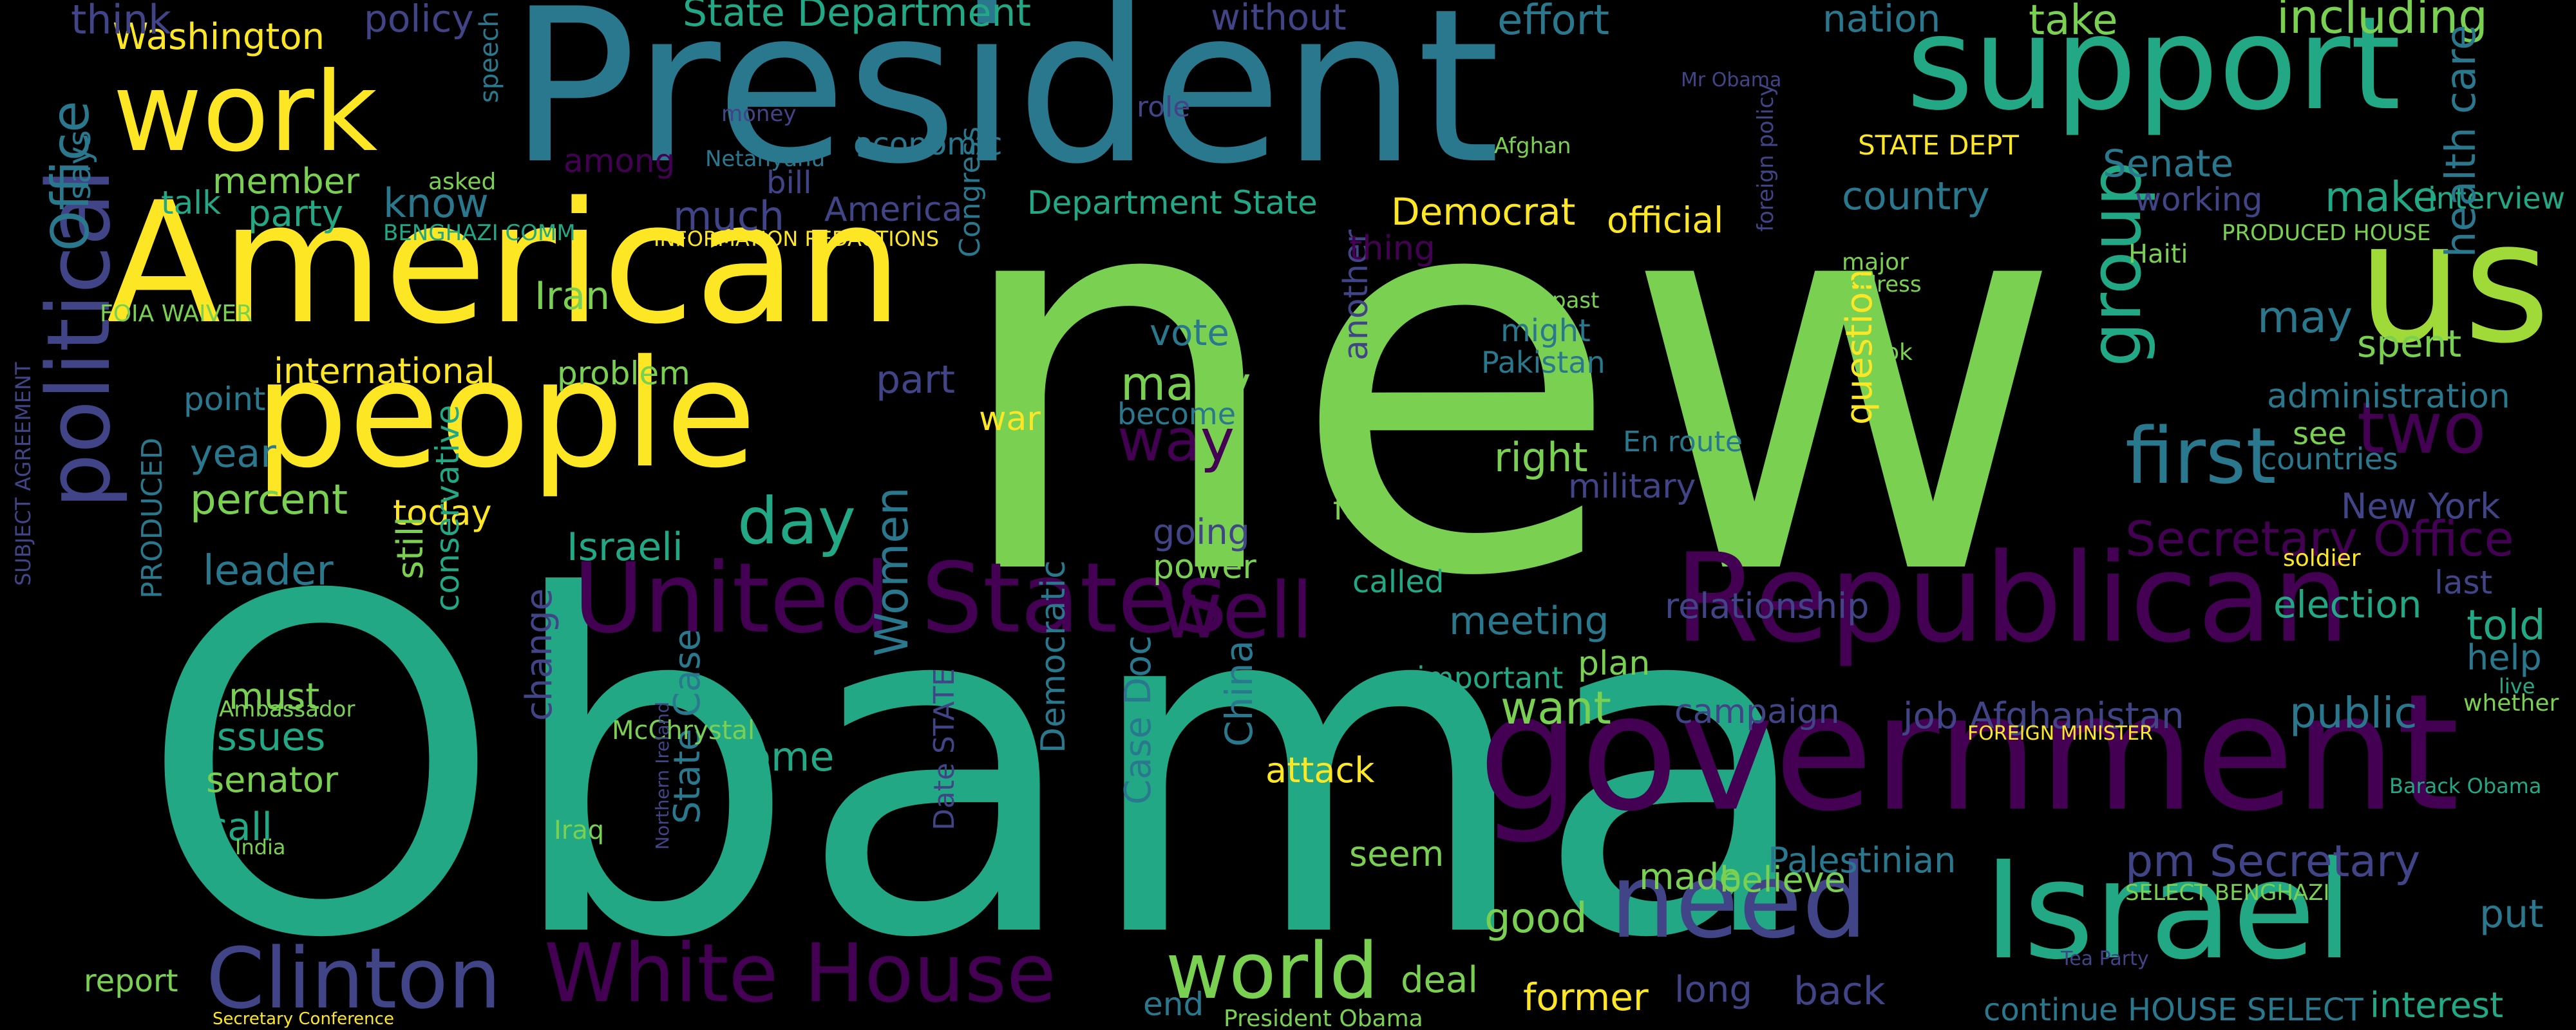 The image size is (2576, 1030). Describe the element at coordinates (2201, 456) in the screenshot. I see `word-first: first` at that location.